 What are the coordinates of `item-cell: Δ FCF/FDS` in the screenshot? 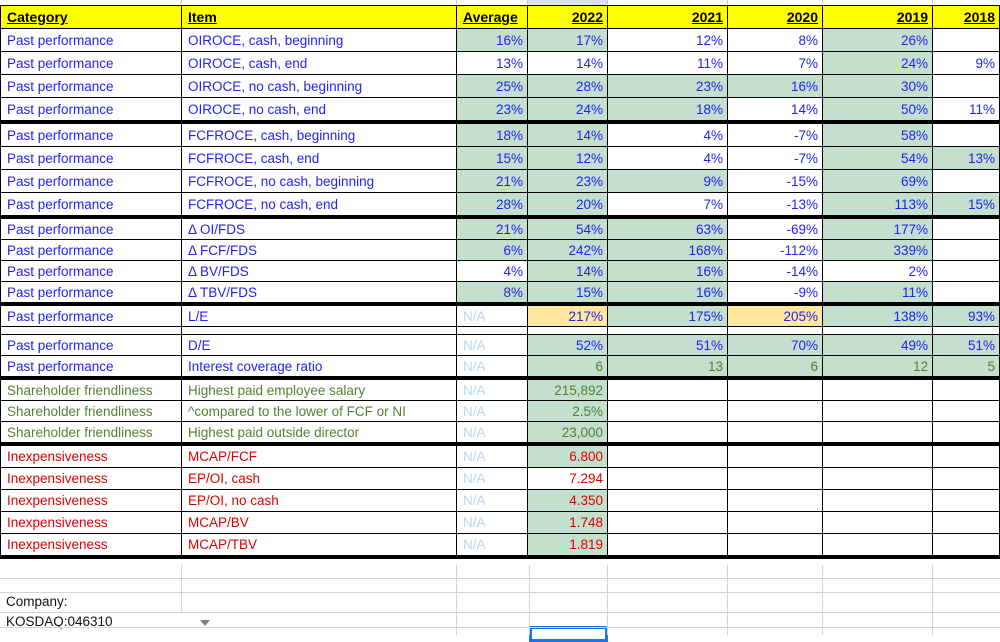 It's located at (319, 250).